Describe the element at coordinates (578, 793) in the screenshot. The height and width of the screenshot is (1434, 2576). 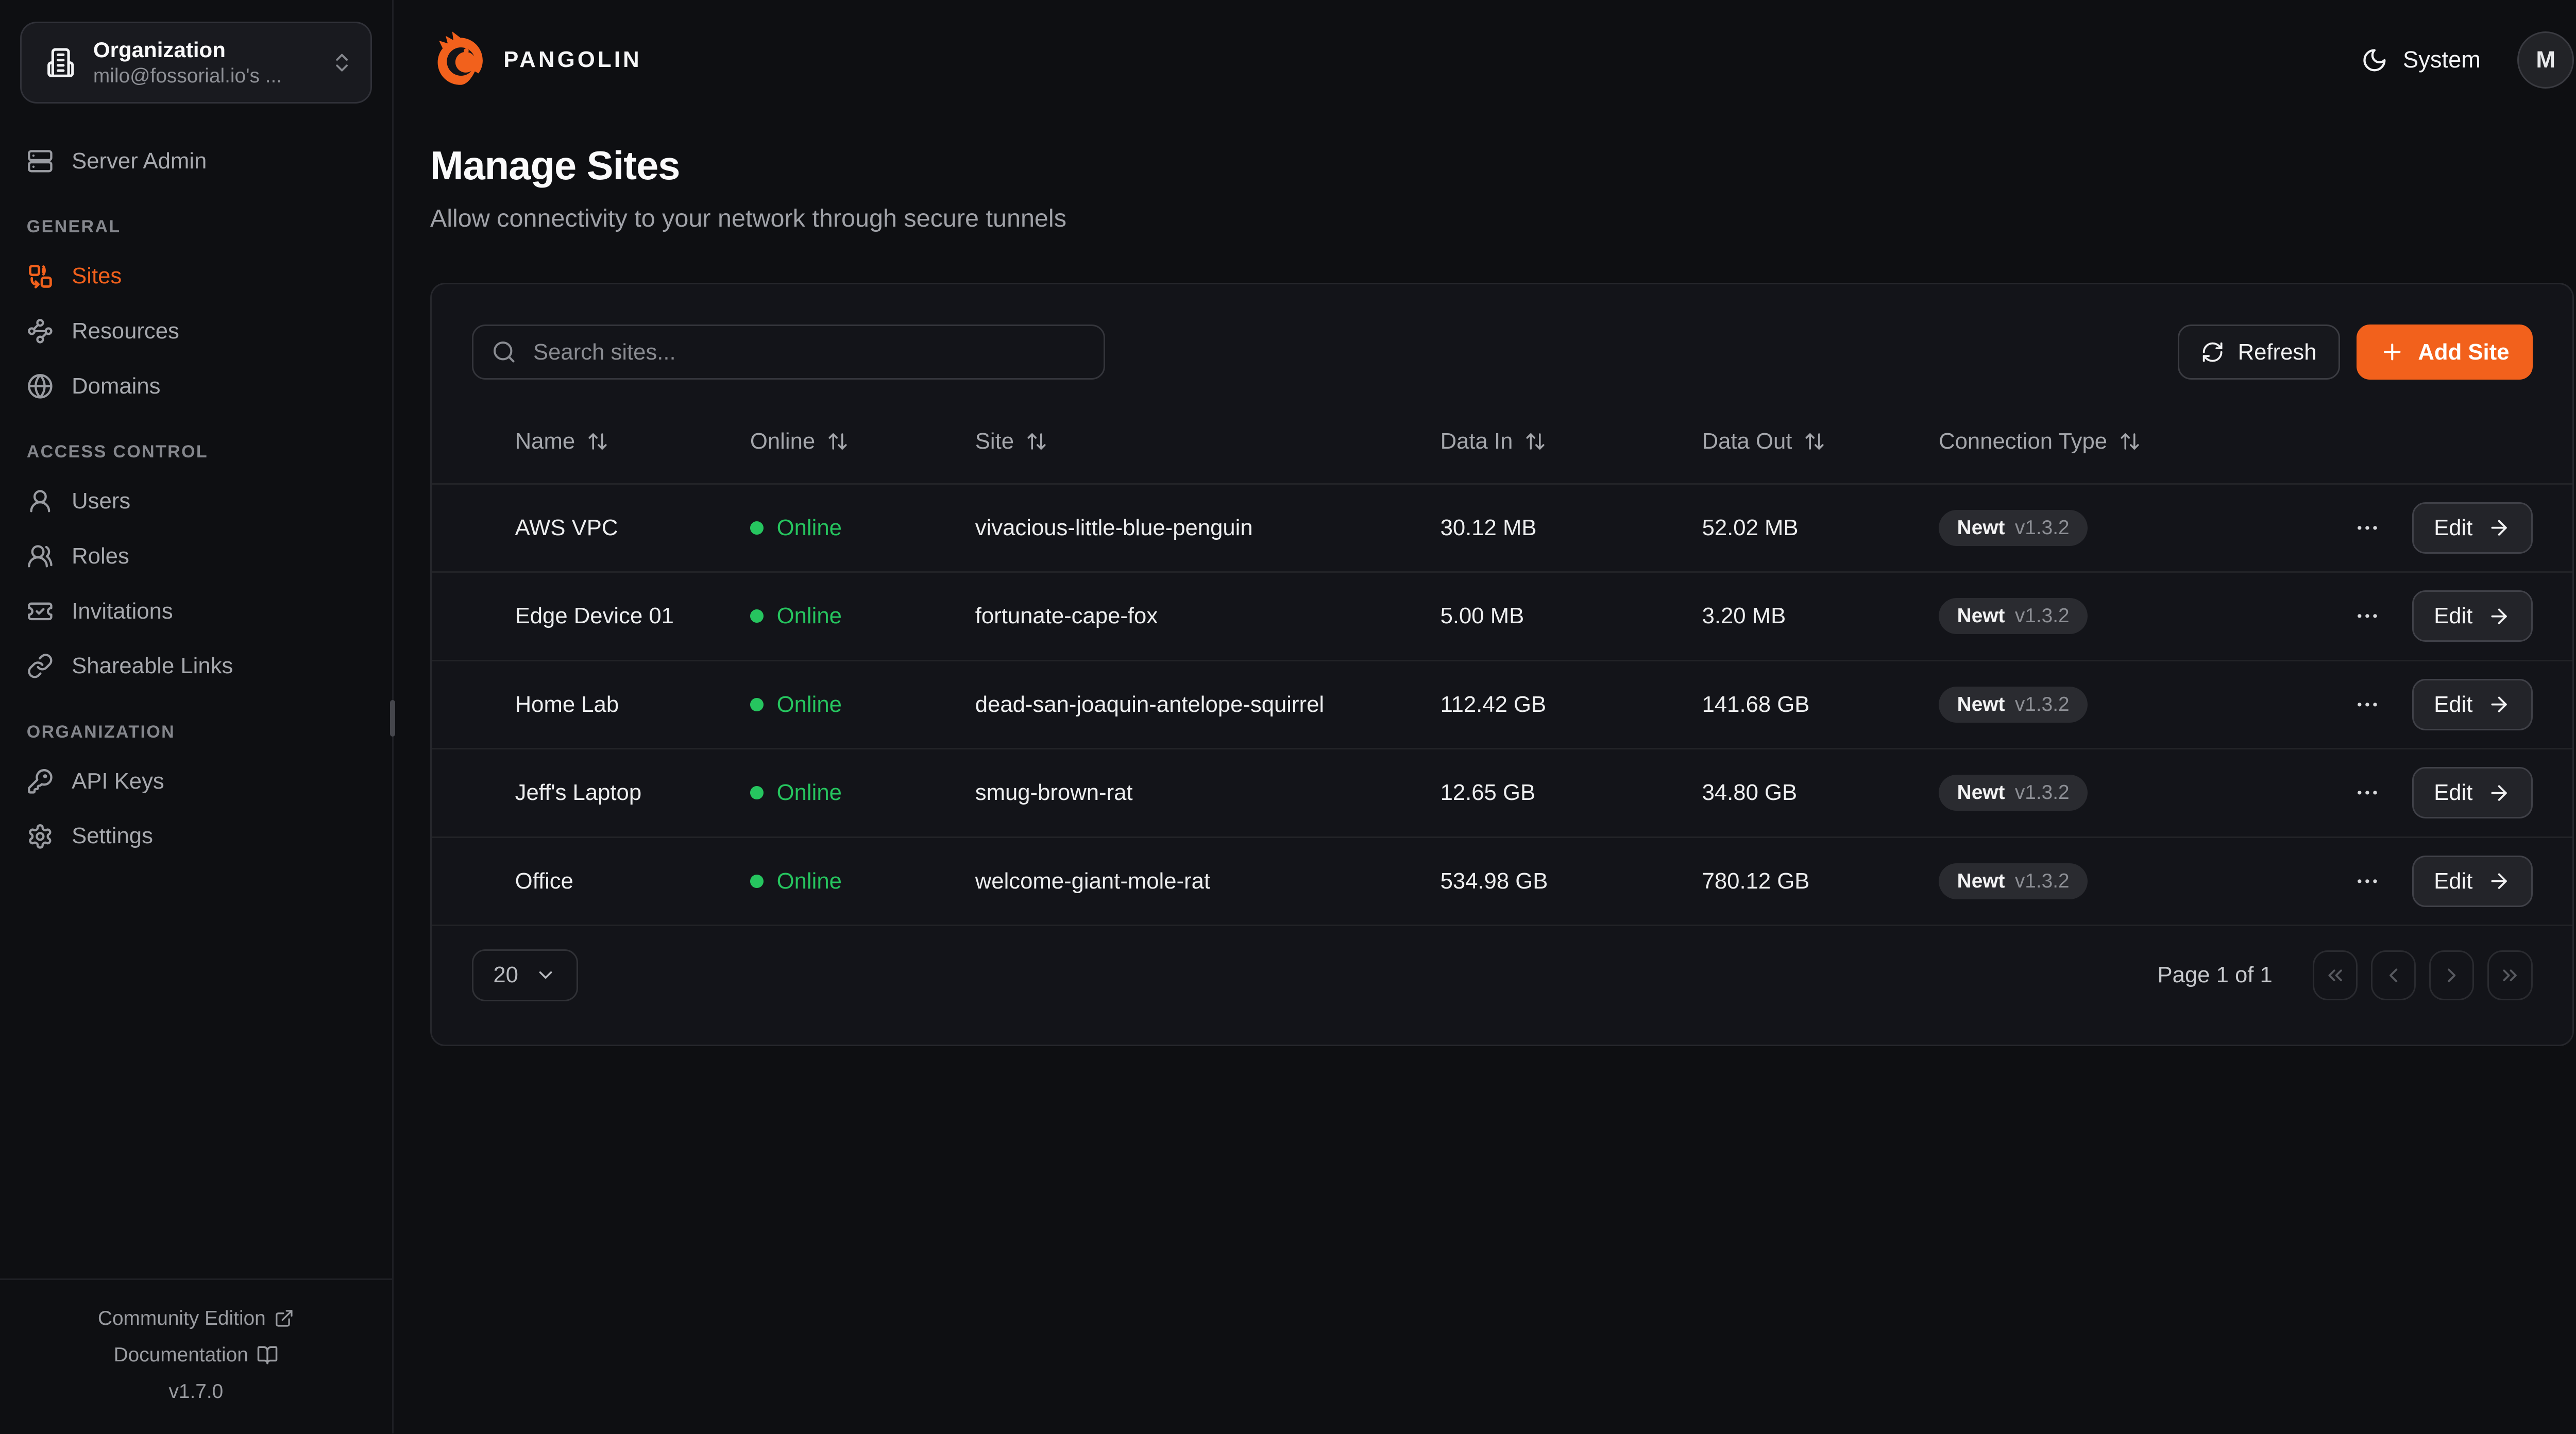
I see `site-name: Jeff's Laptop` at that location.